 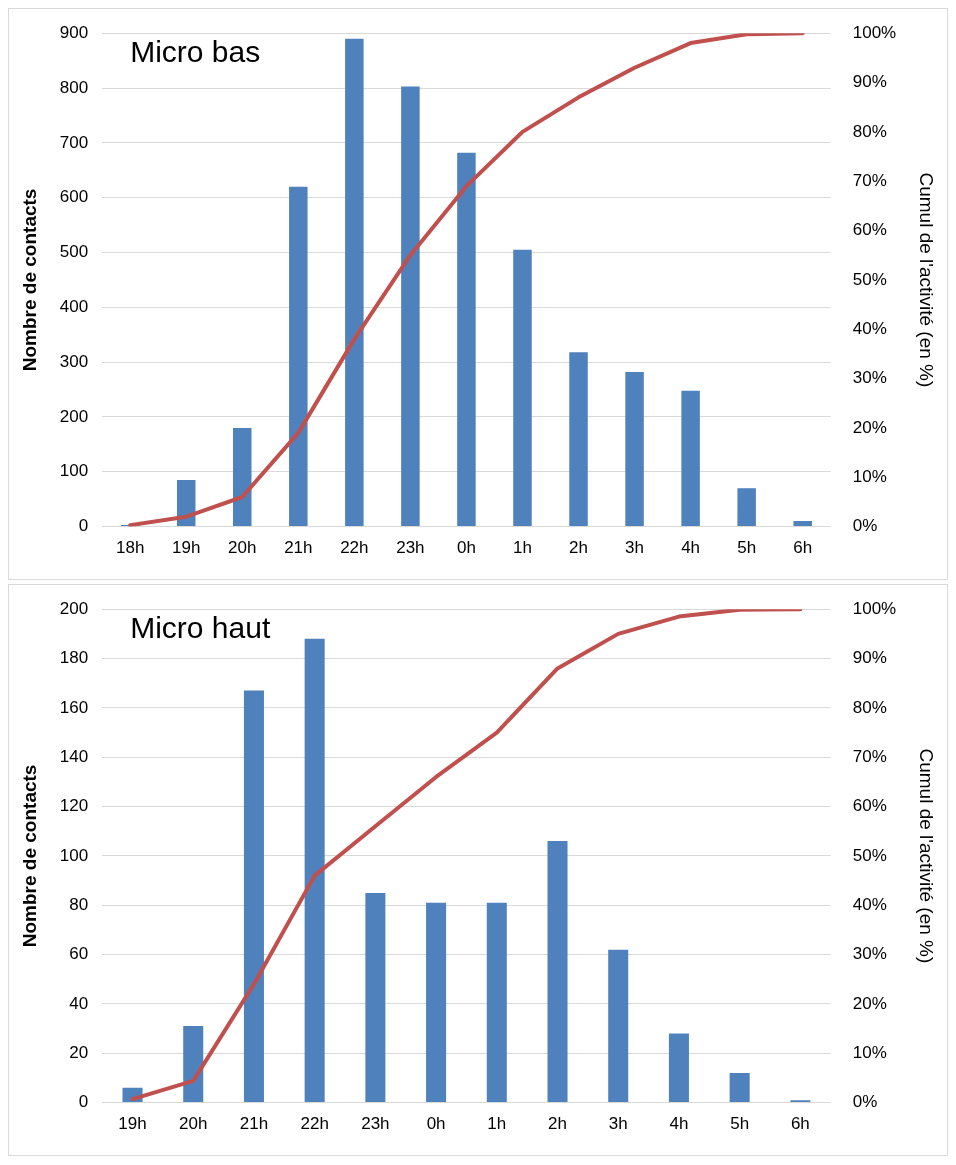 I want to click on y-tick-label: 40, so click(x=79, y=1003).